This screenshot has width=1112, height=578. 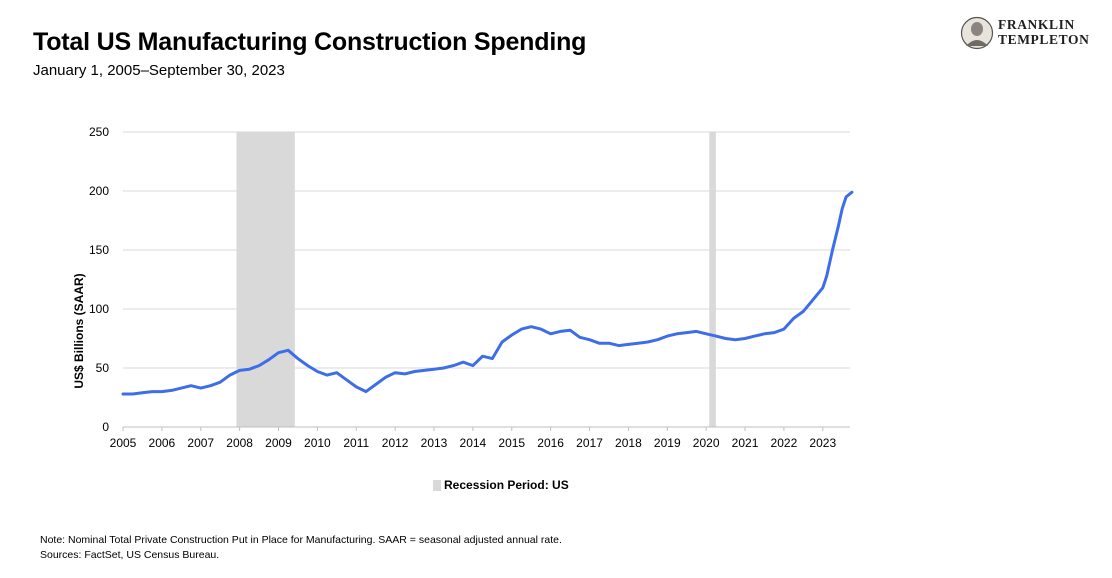 What do you see at coordinates (1044, 39) in the screenshot?
I see `logo-line-2: TEMPLETON` at bounding box center [1044, 39].